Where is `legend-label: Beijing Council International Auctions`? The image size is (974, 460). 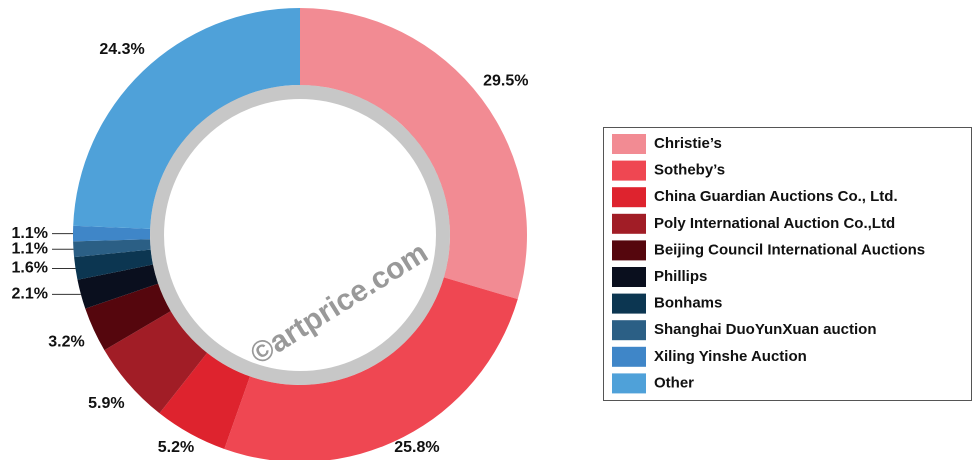 legend-label: Beijing Council International Auctions is located at coordinates (789, 249).